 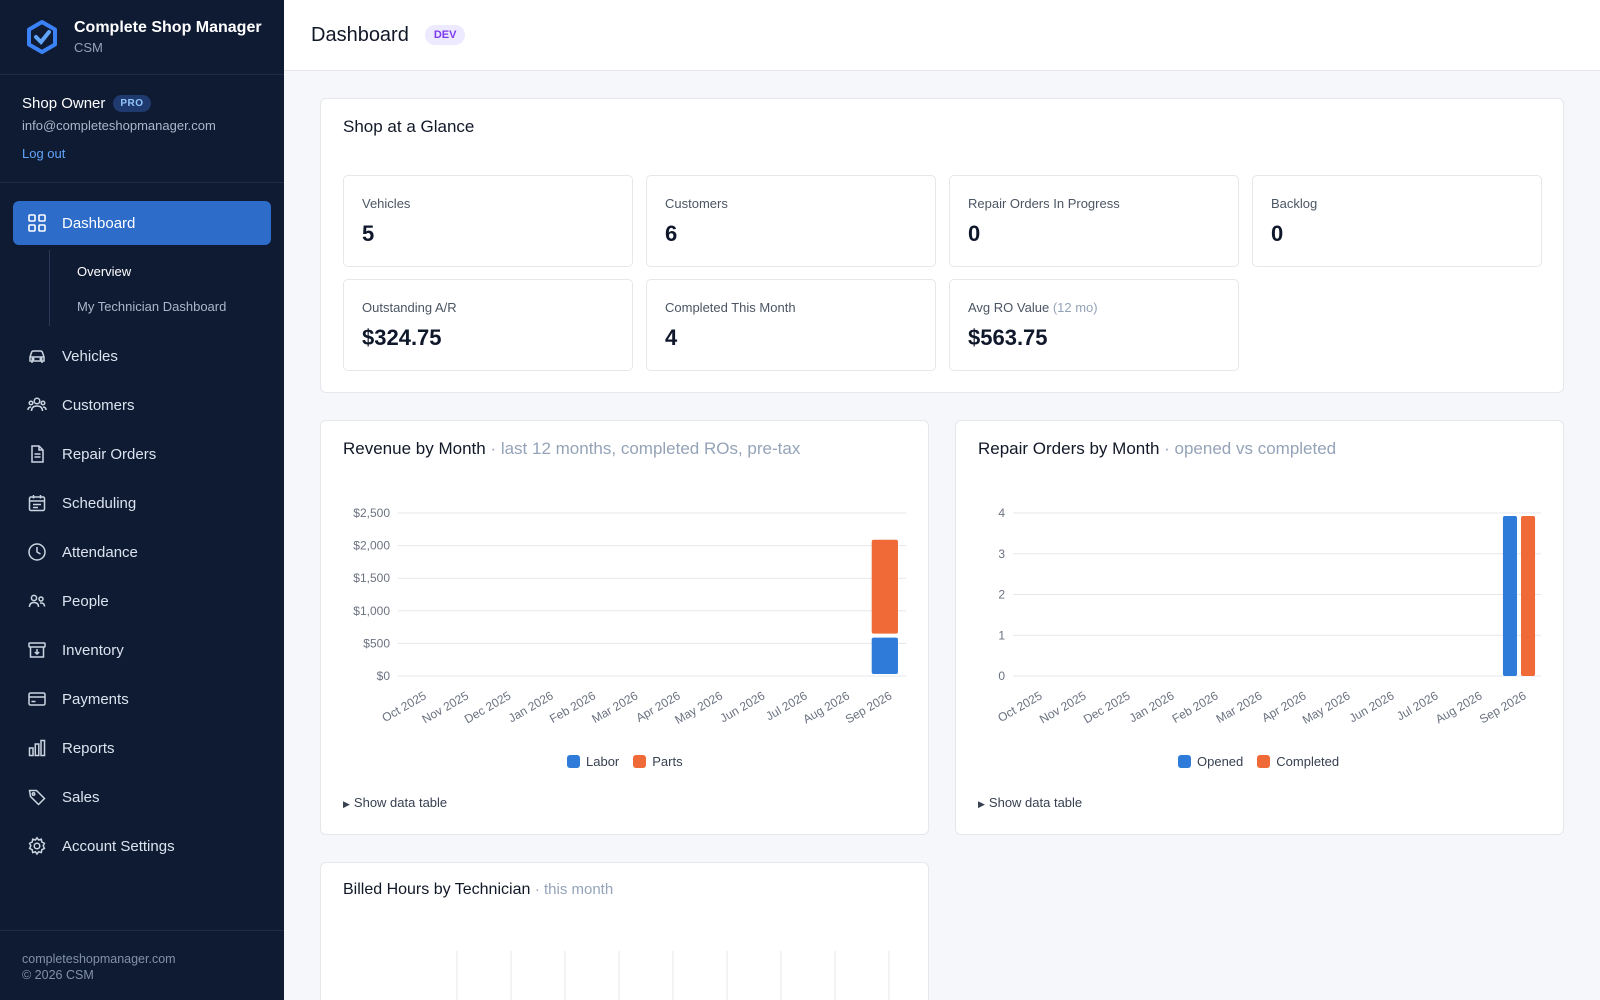 I want to click on user-email: info@completeshopmanager.com, so click(x=119, y=125).